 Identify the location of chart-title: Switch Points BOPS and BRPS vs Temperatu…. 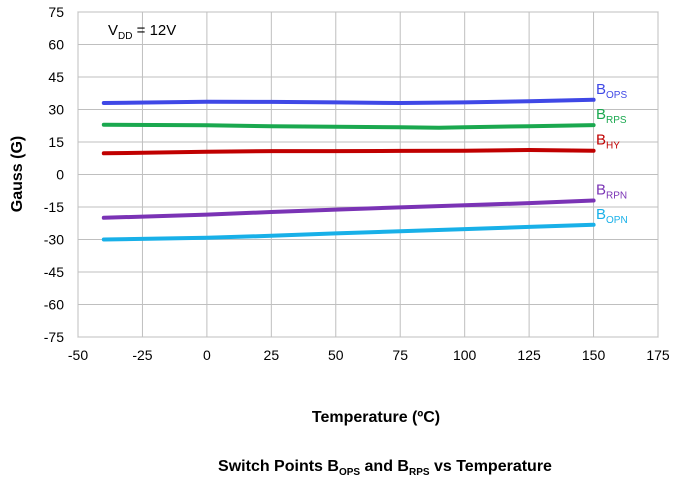
(385, 467).